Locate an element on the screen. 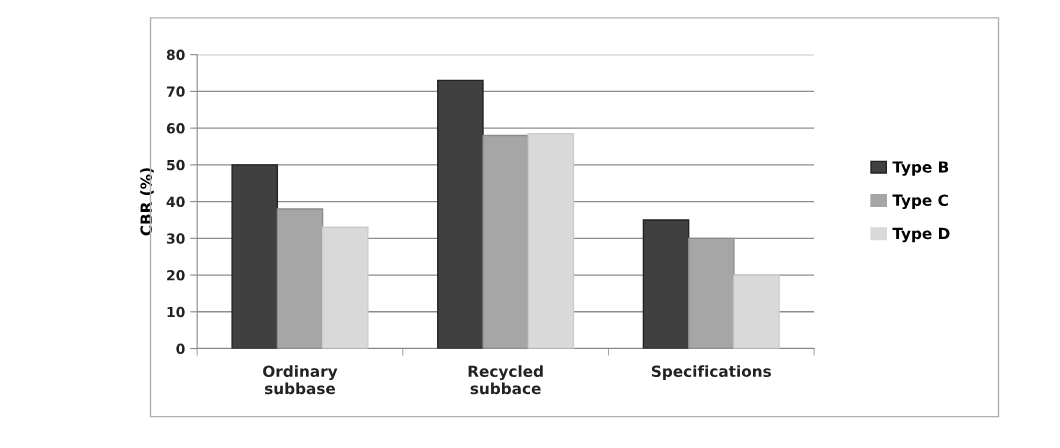 The height and width of the screenshot is (448, 1060). y-tick-label: 20 is located at coordinates (176, 275).